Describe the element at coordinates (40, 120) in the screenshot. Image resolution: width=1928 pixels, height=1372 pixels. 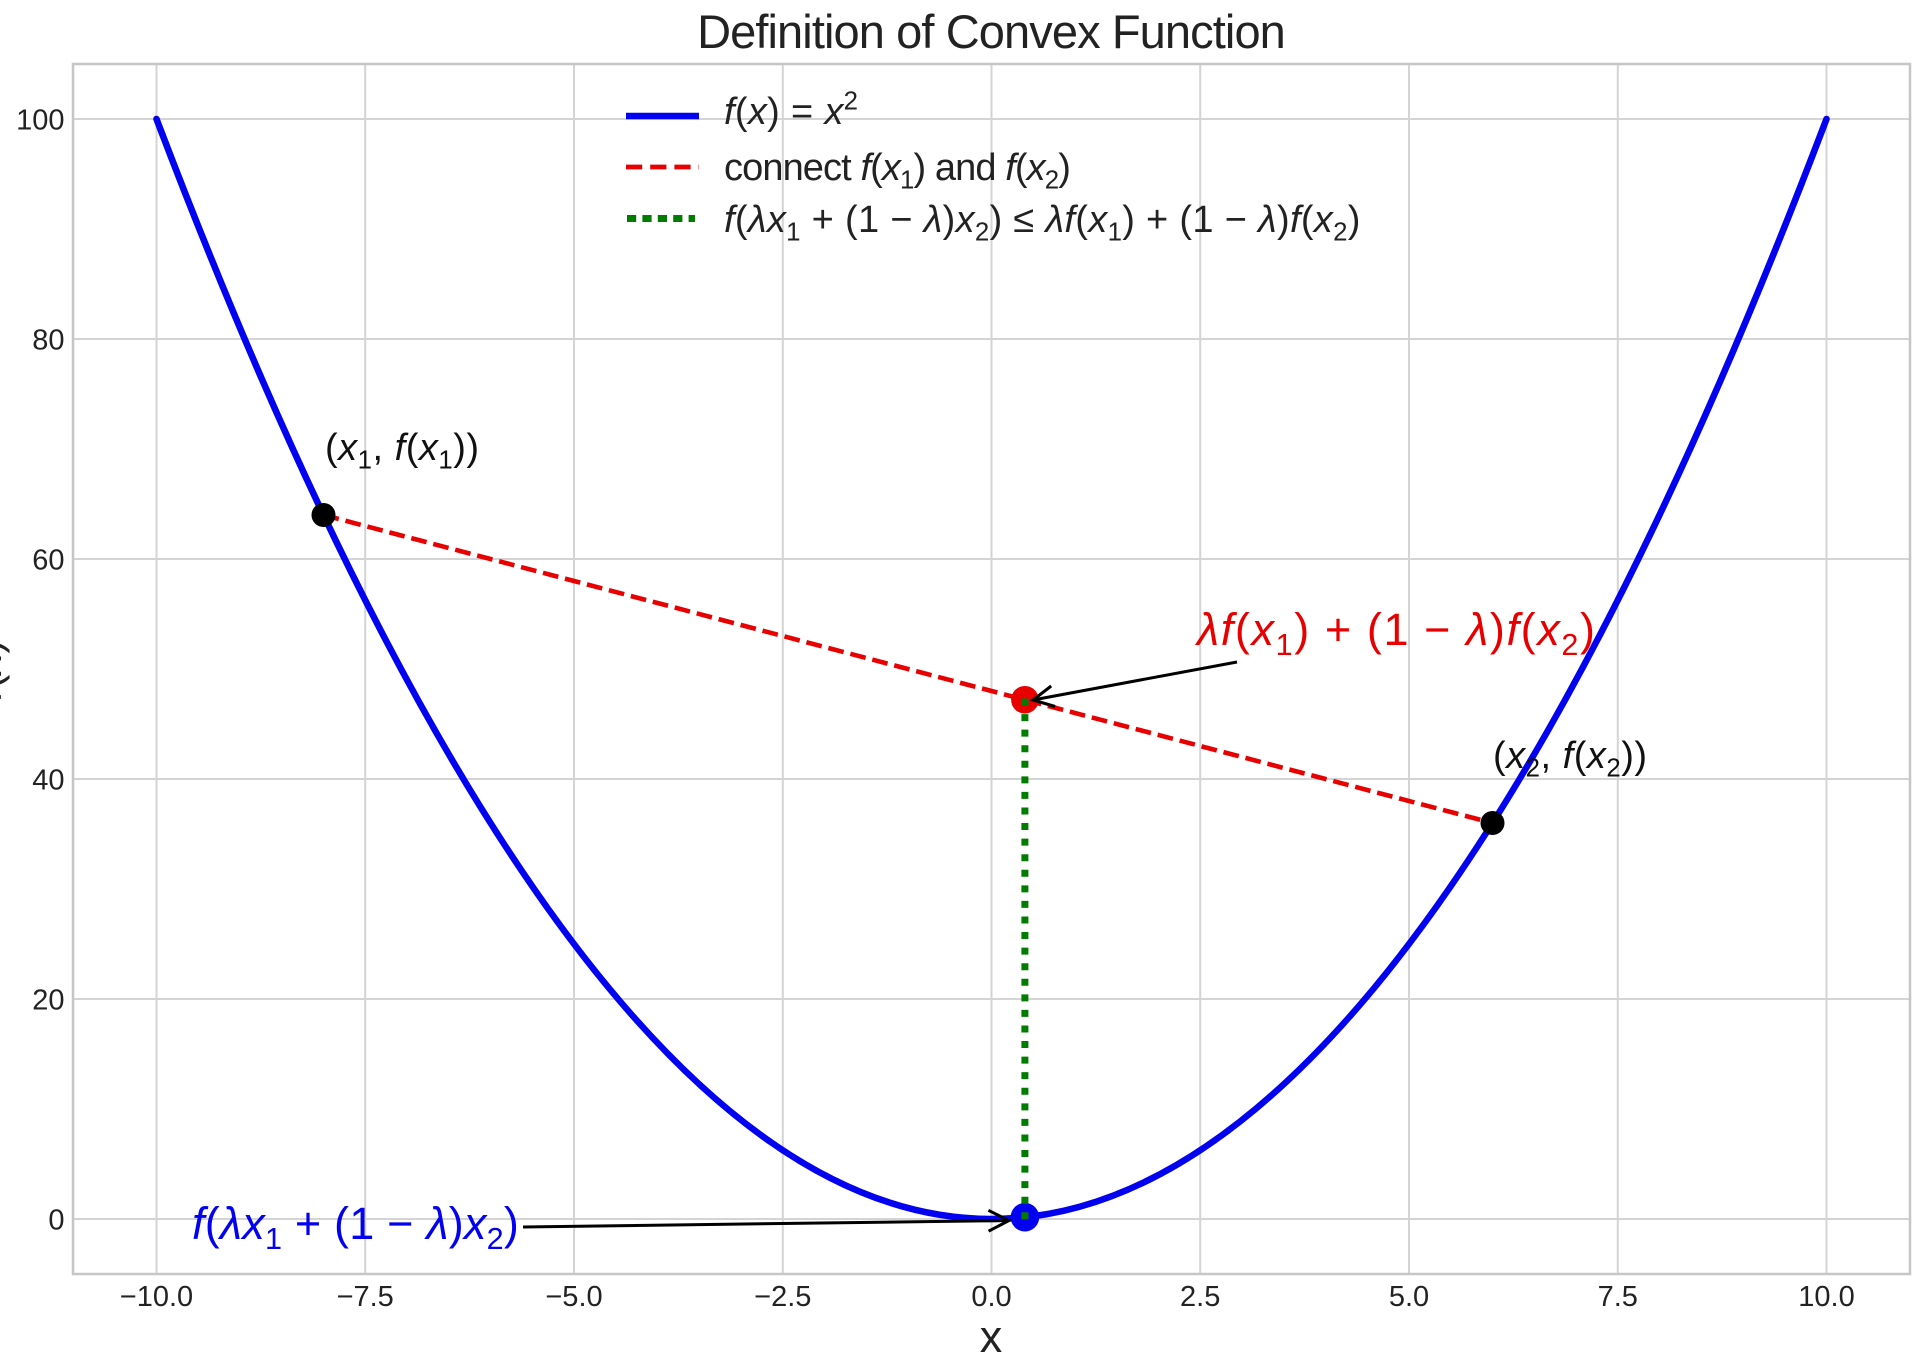
I see `svg-text: 100` at that location.